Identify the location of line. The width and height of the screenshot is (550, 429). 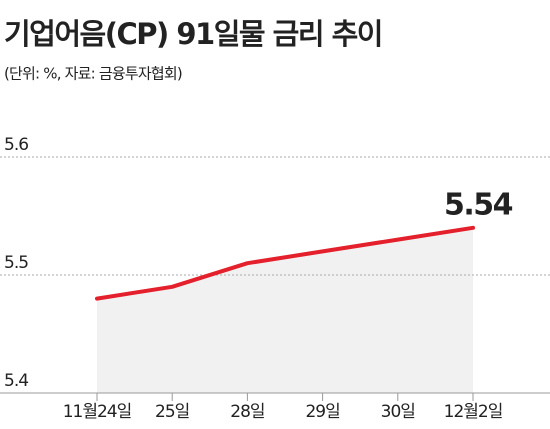
(285, 263).